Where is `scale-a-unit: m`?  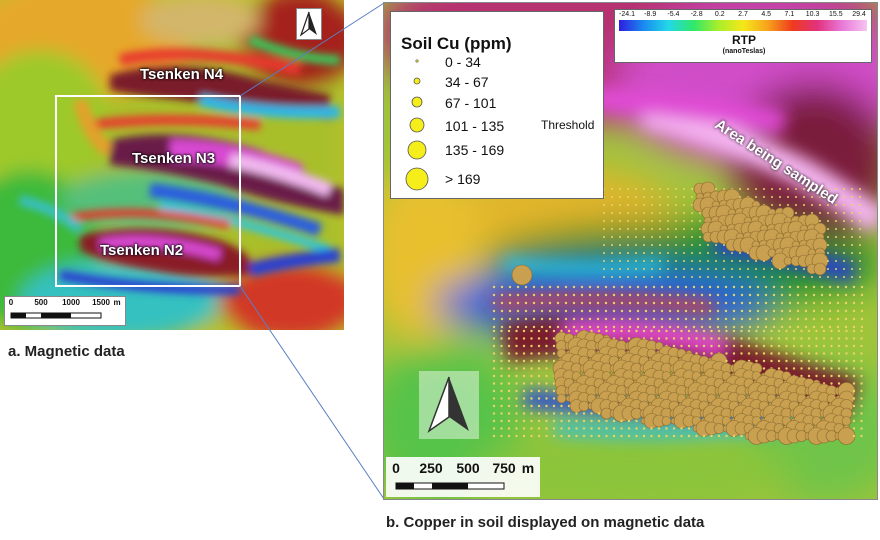
scale-a-unit: m is located at coordinates (117, 302).